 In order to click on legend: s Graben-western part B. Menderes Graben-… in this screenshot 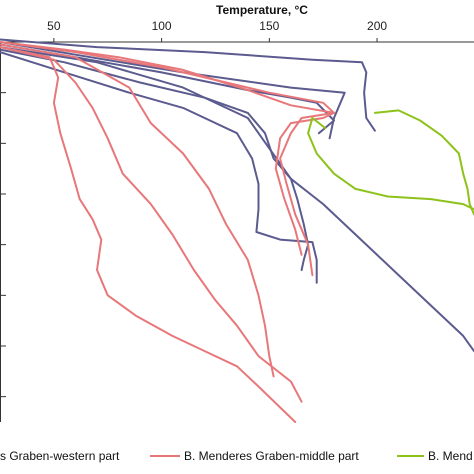, I will do `click(236, 456)`.